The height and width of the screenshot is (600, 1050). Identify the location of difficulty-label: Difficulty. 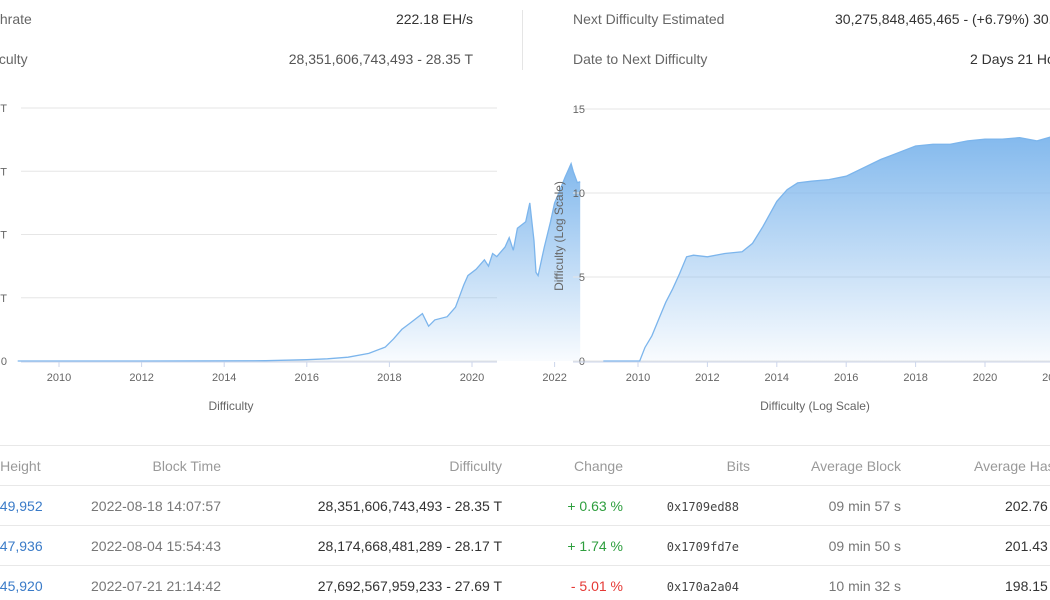
(14, 59).